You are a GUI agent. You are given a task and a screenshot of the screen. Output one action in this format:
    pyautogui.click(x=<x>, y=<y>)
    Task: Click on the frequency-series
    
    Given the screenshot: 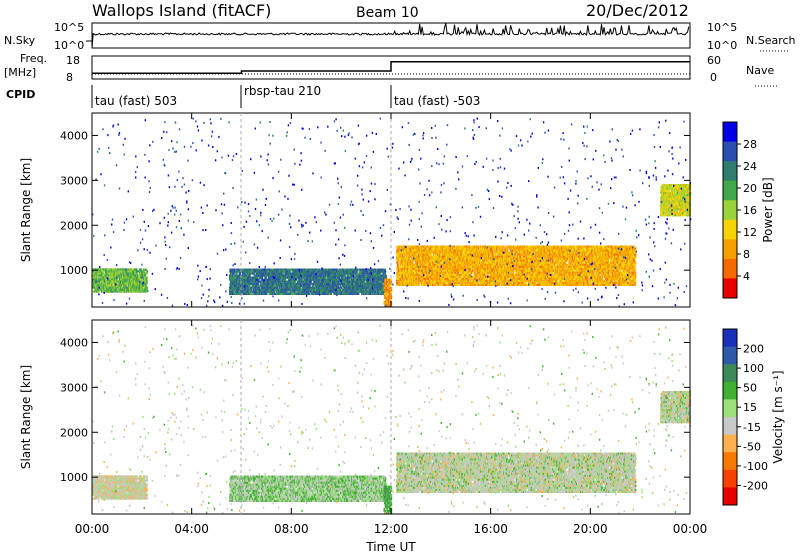 What is the action you would take?
    pyautogui.click(x=391, y=68)
    